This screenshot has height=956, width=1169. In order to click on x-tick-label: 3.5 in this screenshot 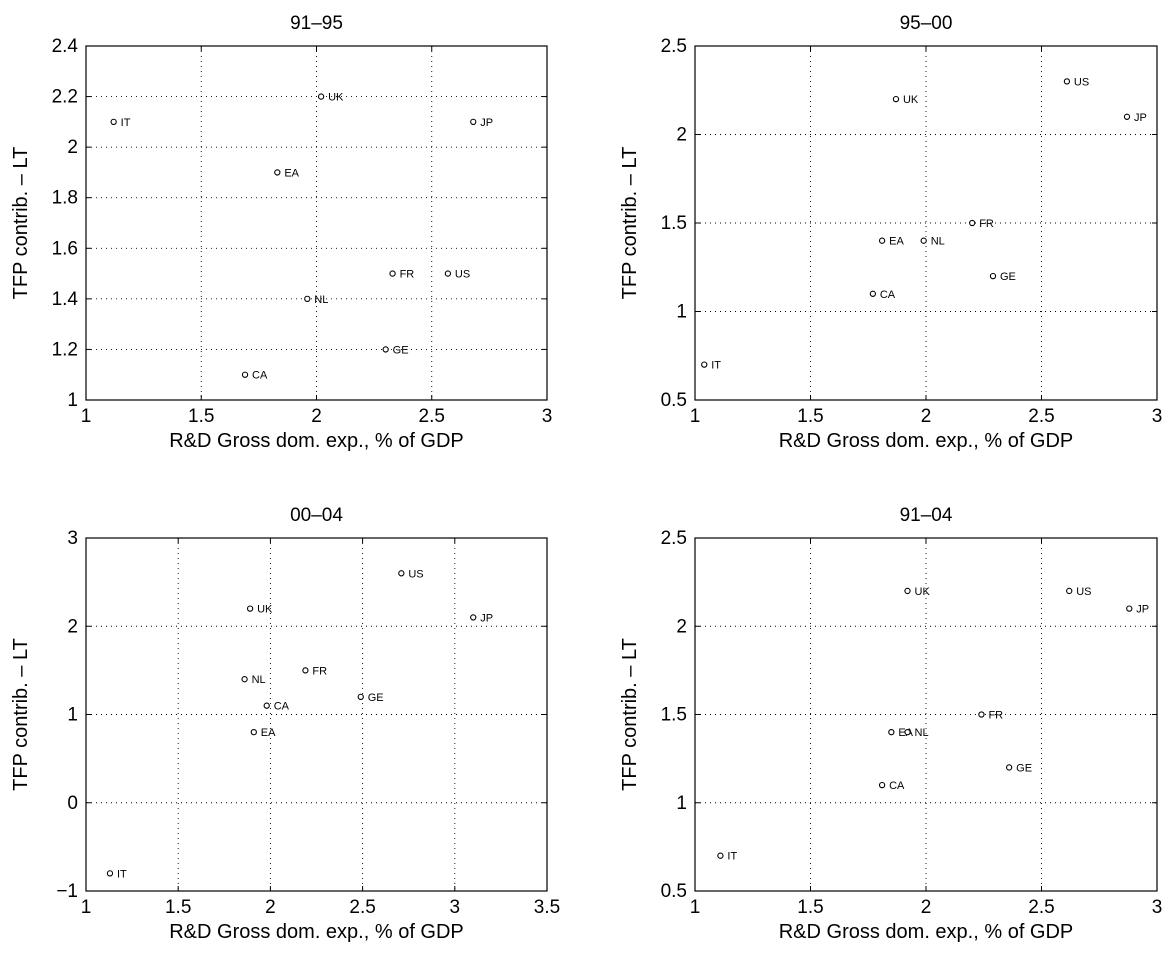, I will do `click(547, 907)`.